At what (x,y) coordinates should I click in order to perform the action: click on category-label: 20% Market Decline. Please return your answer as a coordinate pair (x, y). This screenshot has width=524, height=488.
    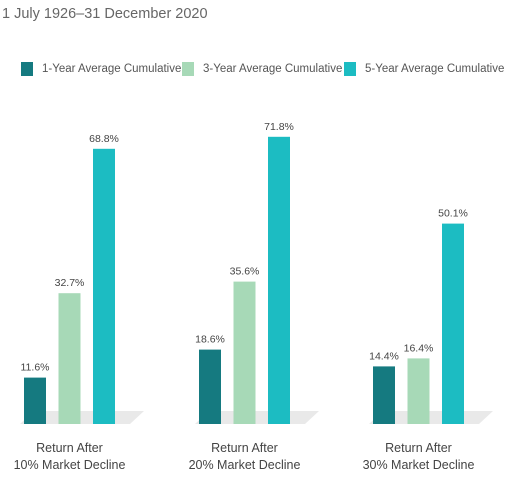
    Looking at the image, I should click on (245, 465).